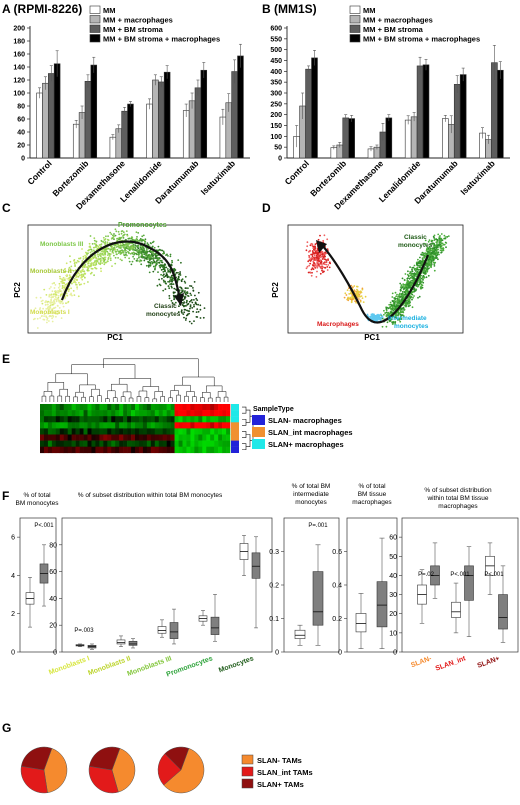  I want to click on y-tick-label: 200, so click(19, 29).